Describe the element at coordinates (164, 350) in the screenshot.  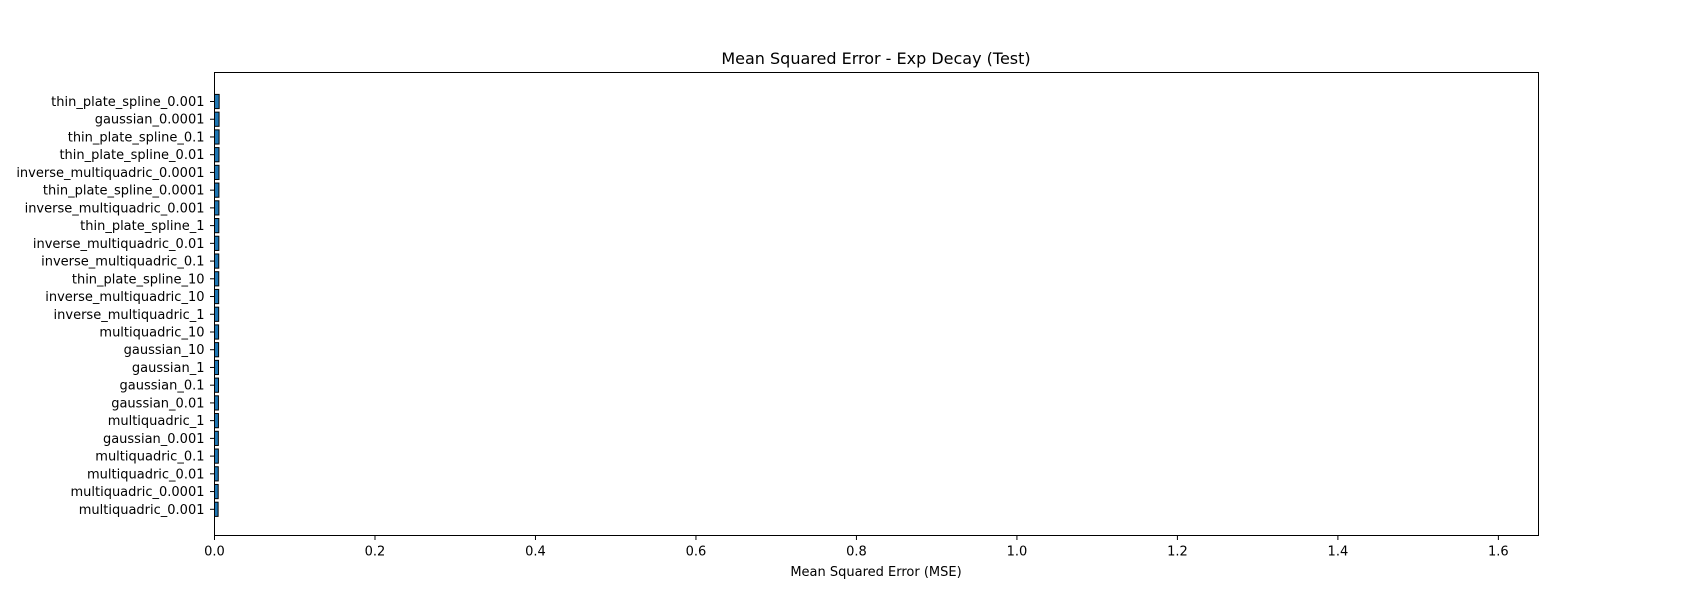
I see `y-tick-label: gaussian_10` at that location.